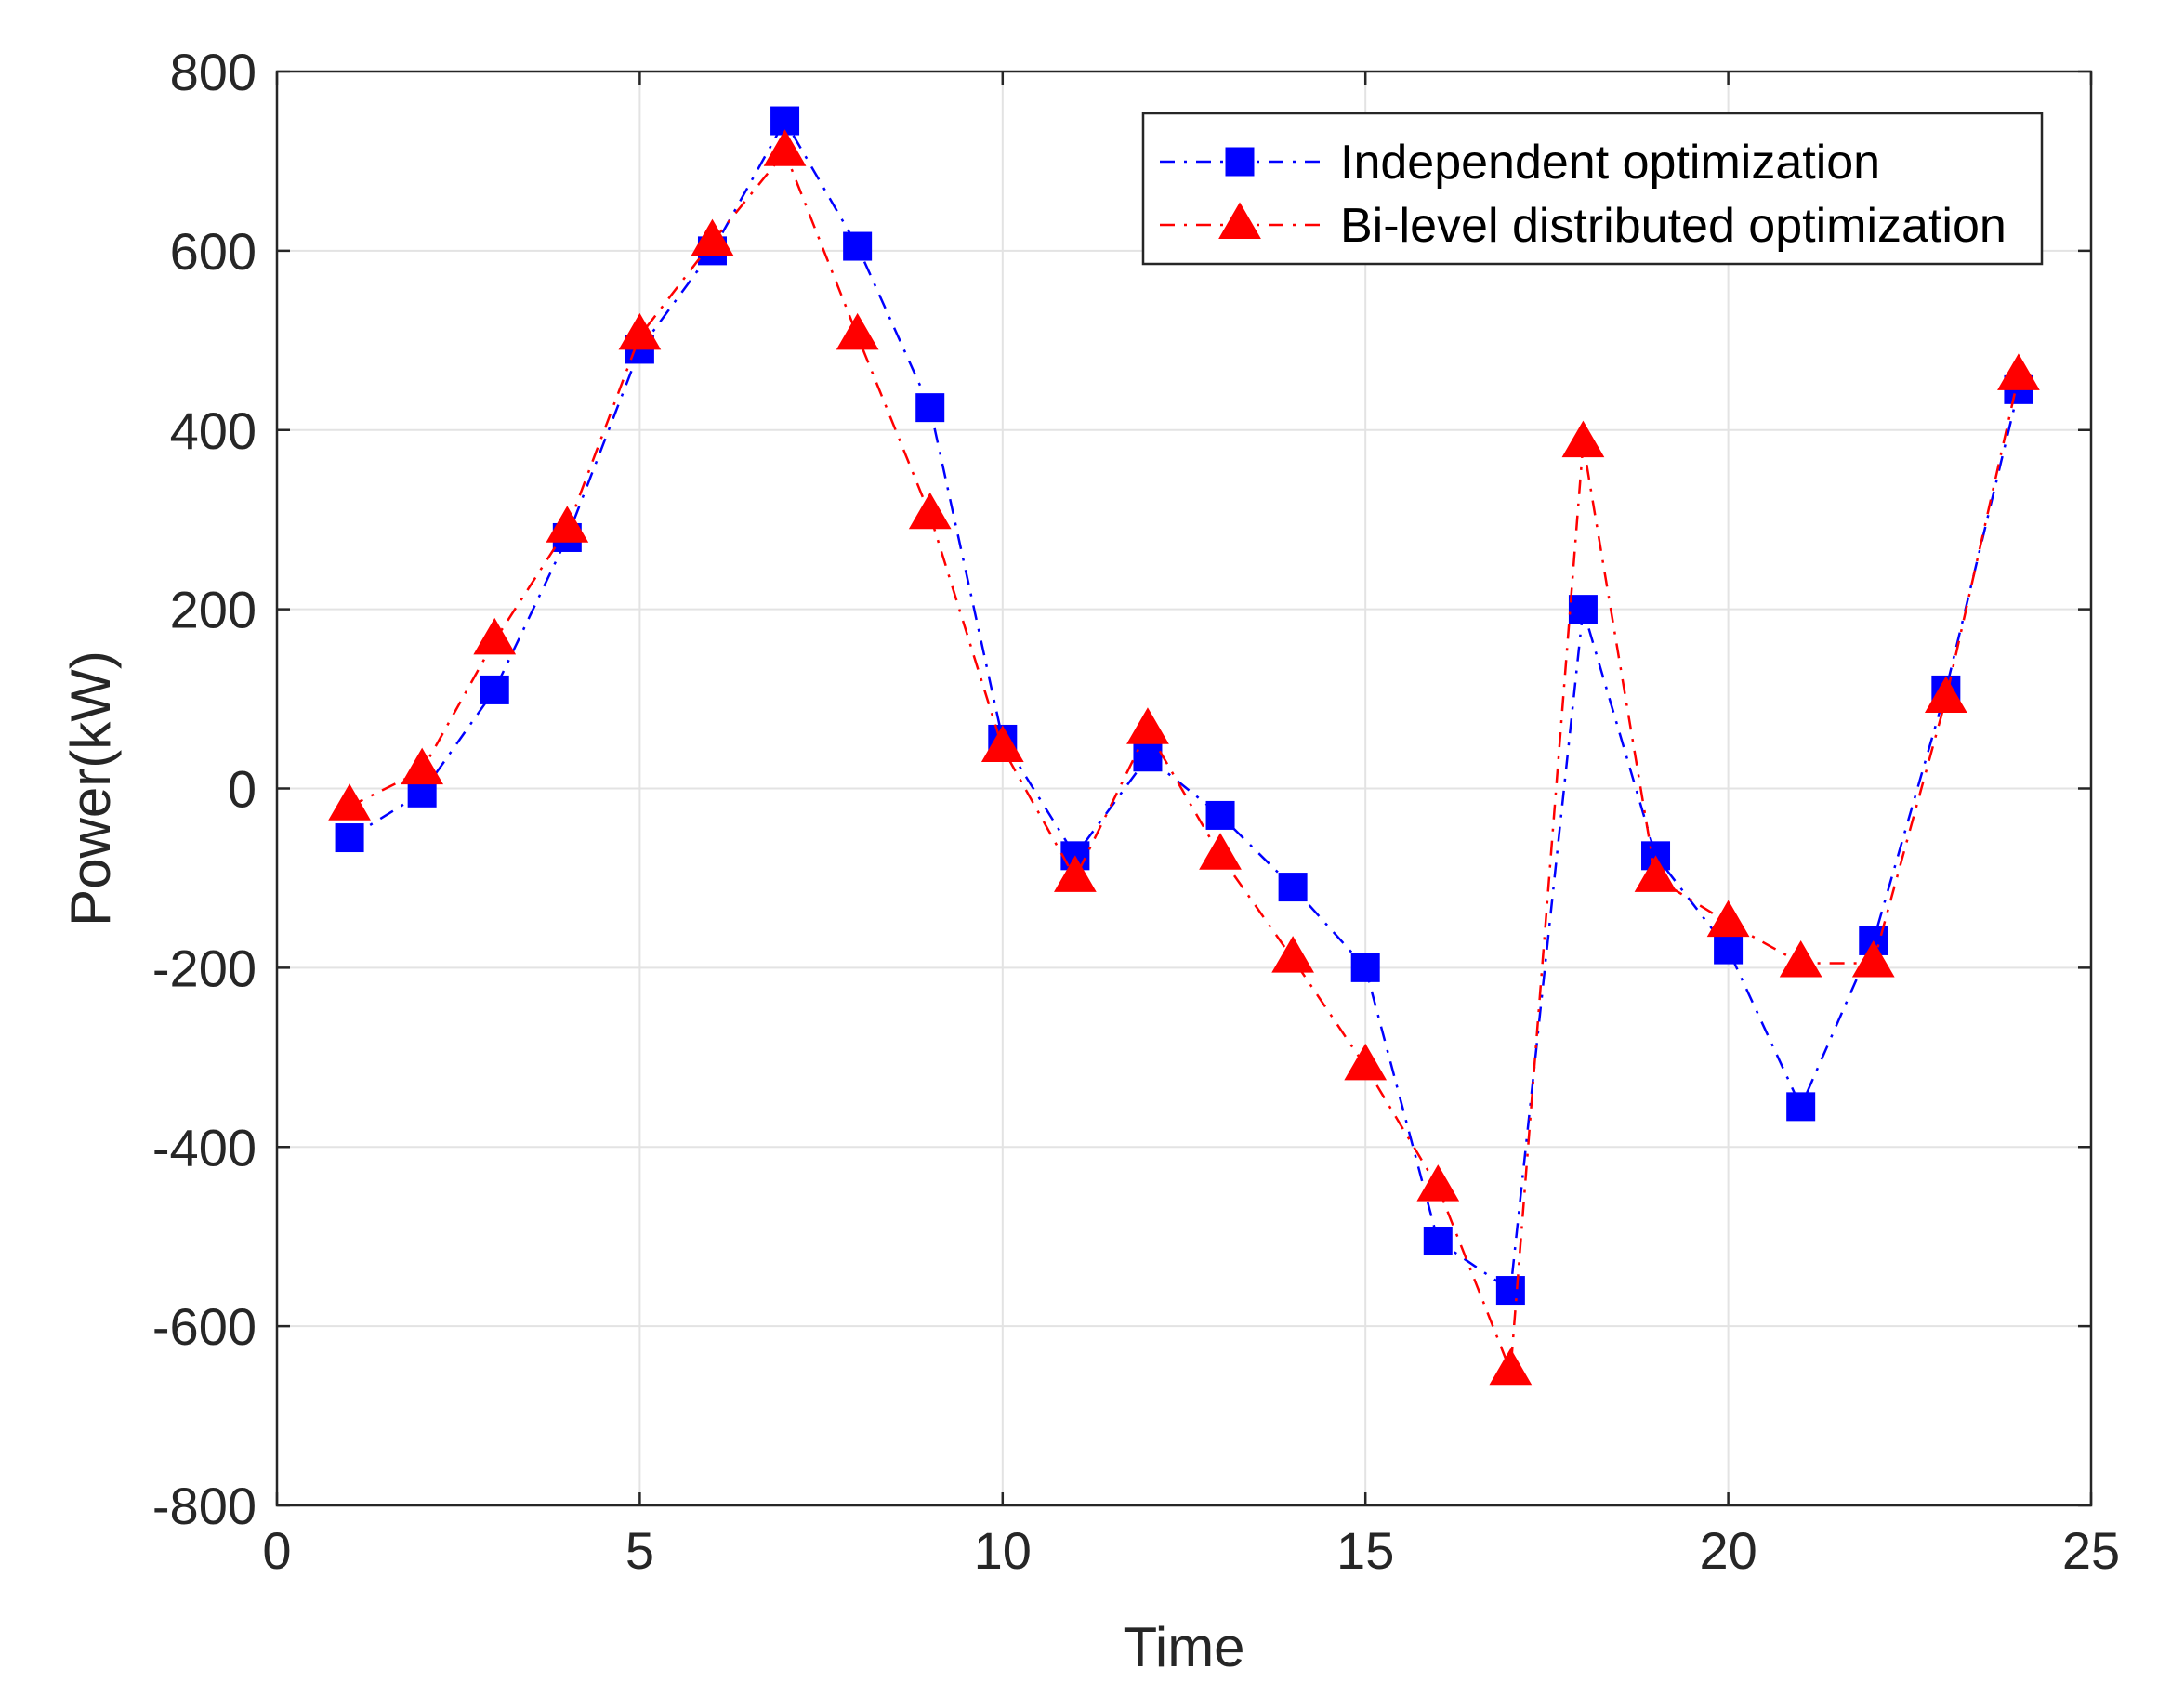 The width and height of the screenshot is (2158, 1708). What do you see at coordinates (1003, 1550) in the screenshot?
I see `x-tick-label: 10` at bounding box center [1003, 1550].